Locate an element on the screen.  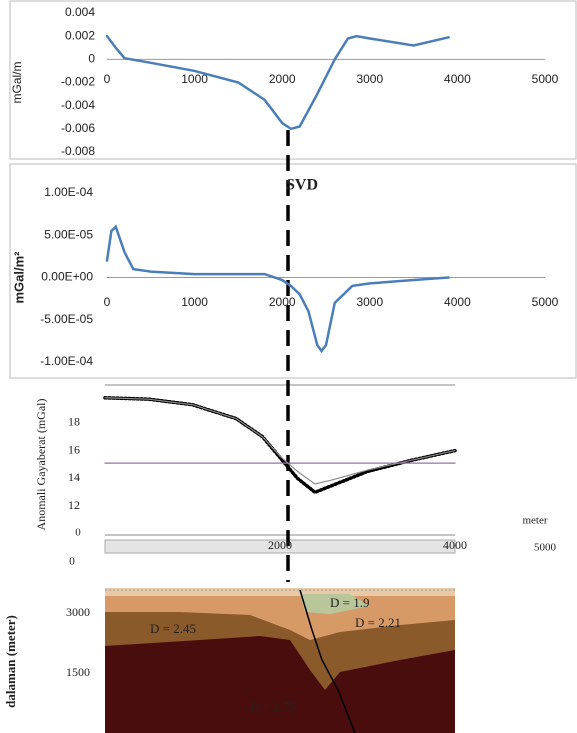
y-tick-label: 0.004 is located at coordinates (80, 12).